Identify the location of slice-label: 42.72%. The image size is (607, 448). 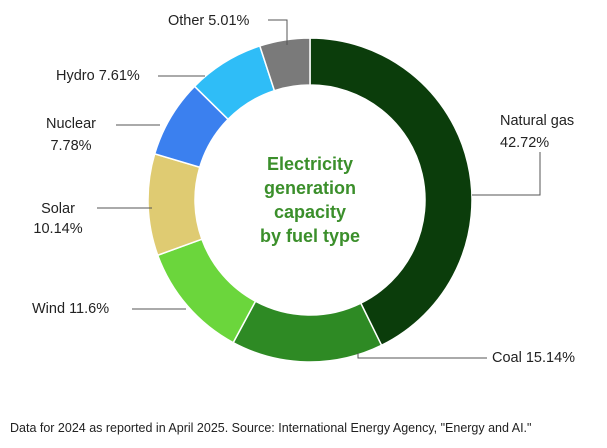
(524, 143).